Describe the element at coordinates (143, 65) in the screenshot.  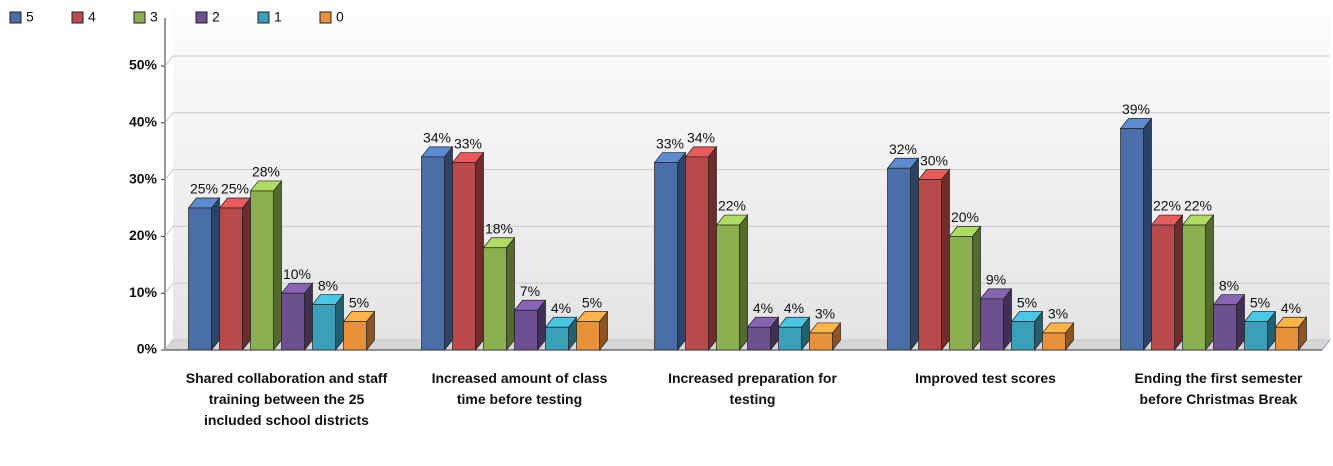
I see `y-tick-label: 50%` at that location.